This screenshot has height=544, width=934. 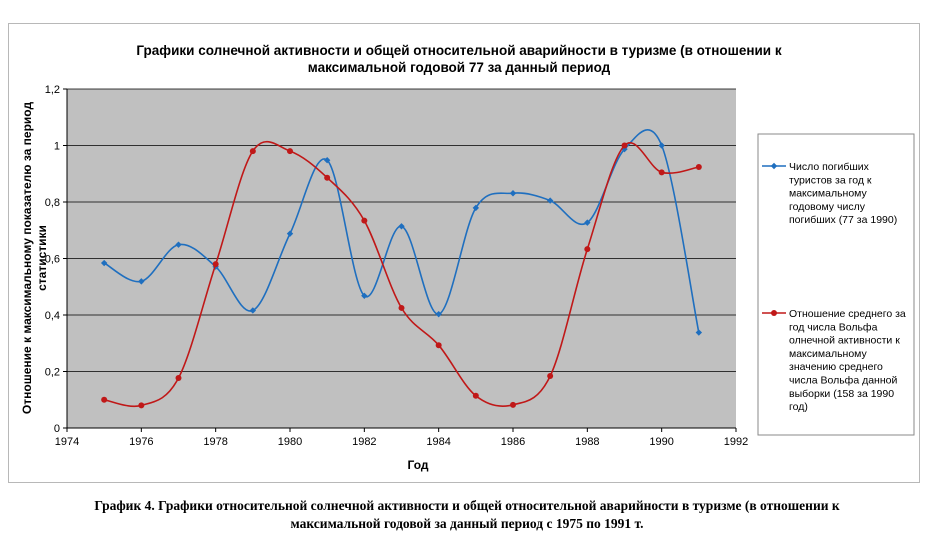 What do you see at coordinates (836, 367) in the screenshot?
I see `legend-label-line: значению среднего` at bounding box center [836, 367].